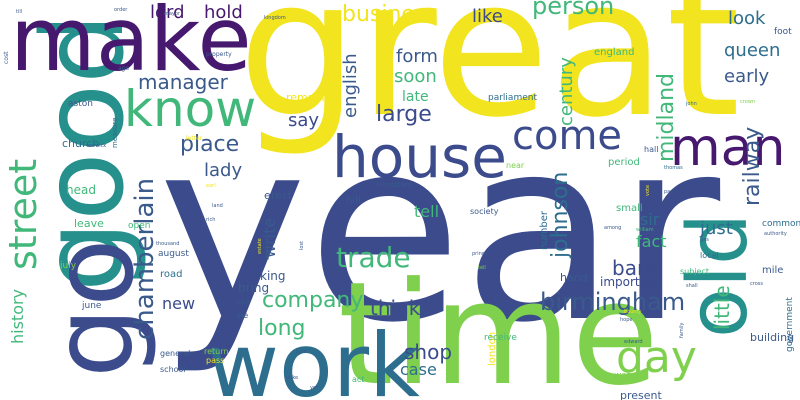 This screenshot has height=400, width=800. Describe the element at coordinates (613, 228) in the screenshot. I see `word-among: among` at that location.